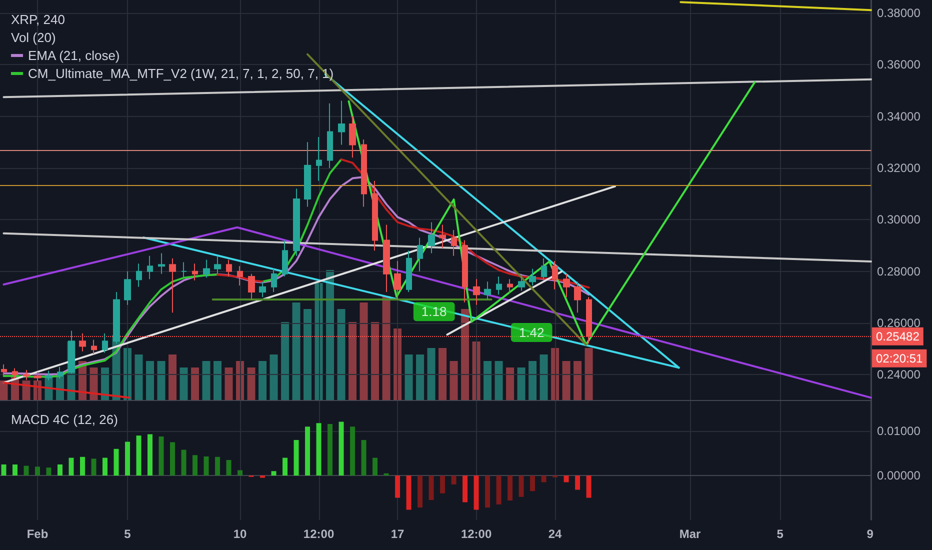  Describe the element at coordinates (531, 332) in the screenshot. I see `annotation: 1.42` at that location.